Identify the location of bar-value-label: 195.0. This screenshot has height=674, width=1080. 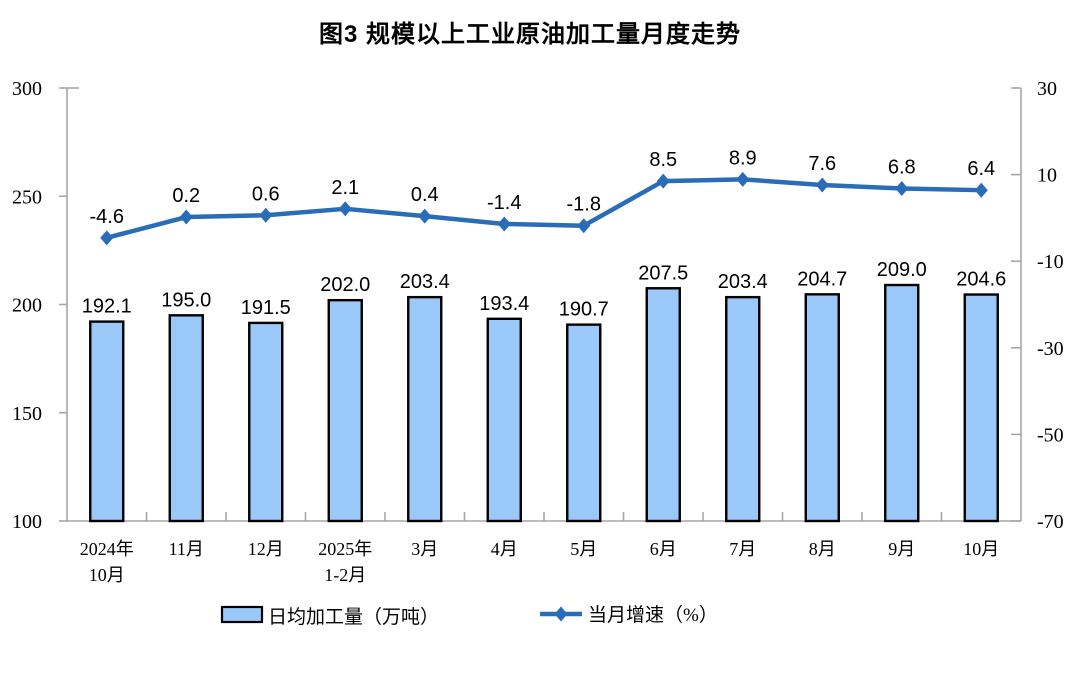
(186, 300).